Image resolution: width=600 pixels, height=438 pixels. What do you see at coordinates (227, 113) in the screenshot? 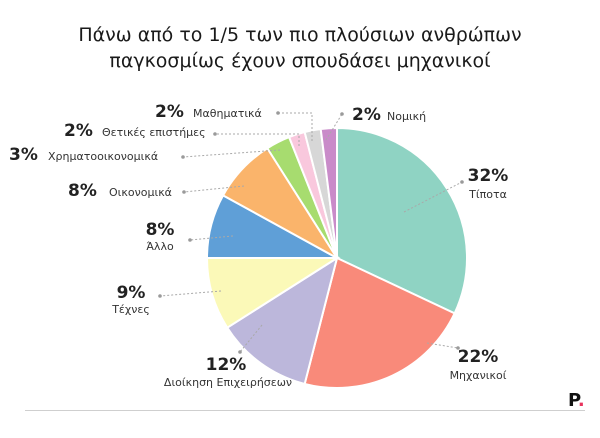
I see `slice-category-label-9: Μαθηματικά` at bounding box center [227, 113].